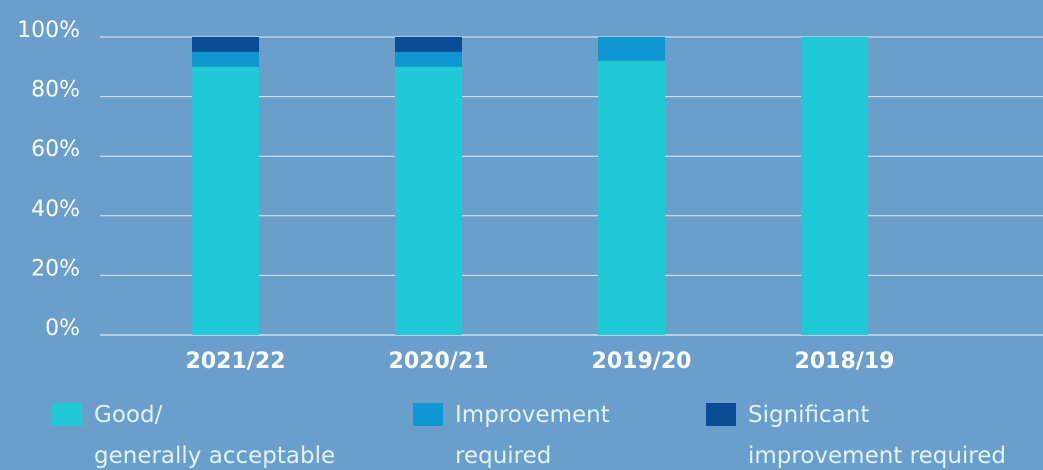 This screenshot has width=1043, height=470. I want to click on legend-item: Significant improvement required, so click(856, 436).